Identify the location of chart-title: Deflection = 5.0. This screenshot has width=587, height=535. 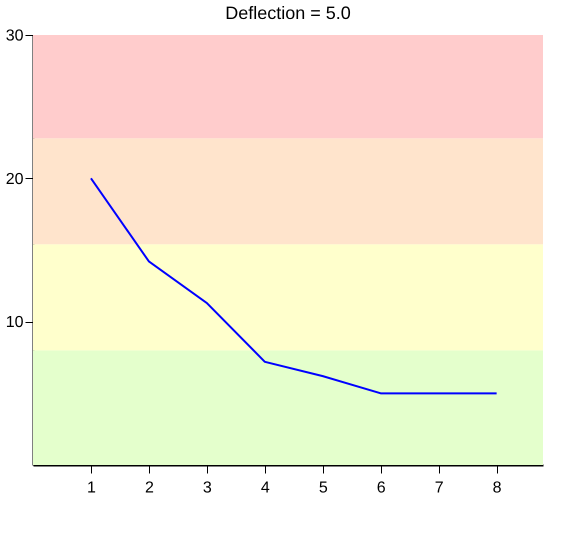
(288, 13).